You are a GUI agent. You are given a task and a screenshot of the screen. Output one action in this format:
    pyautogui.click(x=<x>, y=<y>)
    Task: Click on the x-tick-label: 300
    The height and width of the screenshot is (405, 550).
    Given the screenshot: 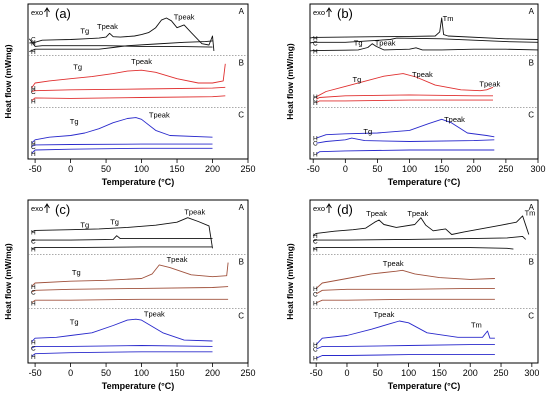 What is the action you would take?
    pyautogui.click(x=537, y=169)
    